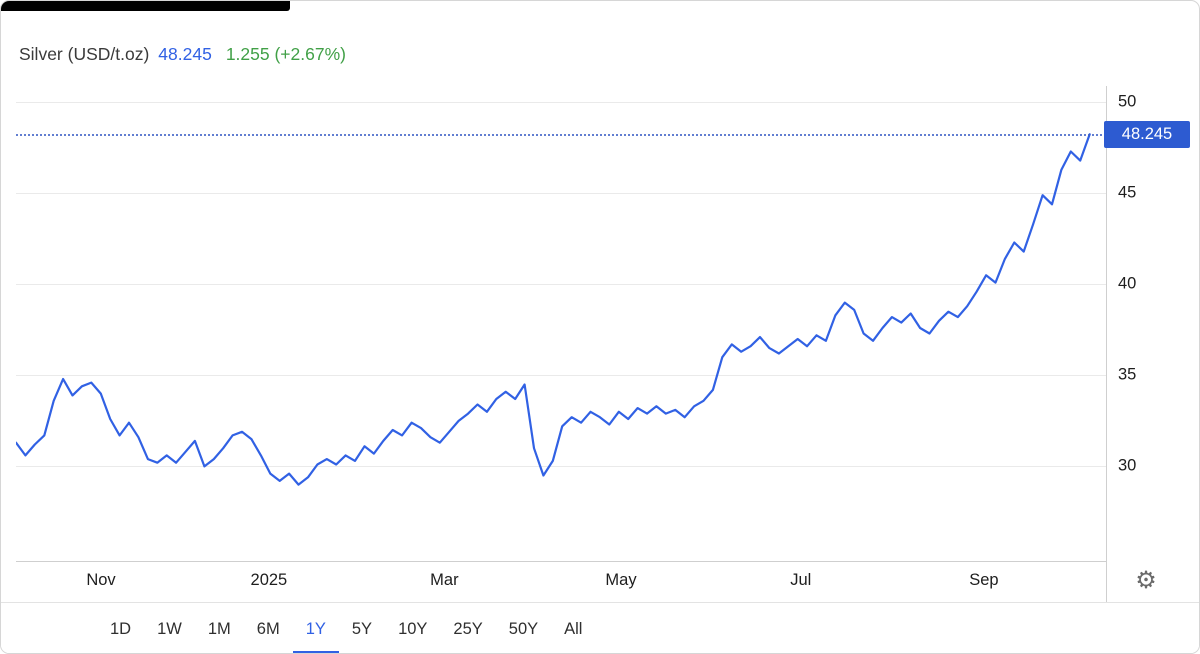  Describe the element at coordinates (285, 54) in the screenshot. I see `price-change-value: 1.255 (+2.67%)` at that location.